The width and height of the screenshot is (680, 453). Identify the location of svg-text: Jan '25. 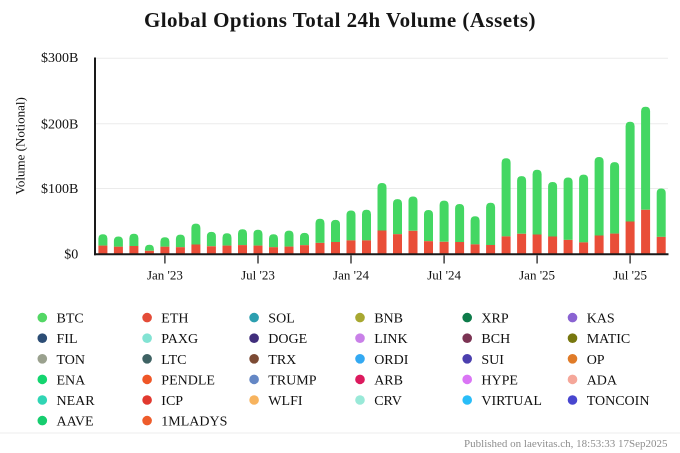
(537, 275).